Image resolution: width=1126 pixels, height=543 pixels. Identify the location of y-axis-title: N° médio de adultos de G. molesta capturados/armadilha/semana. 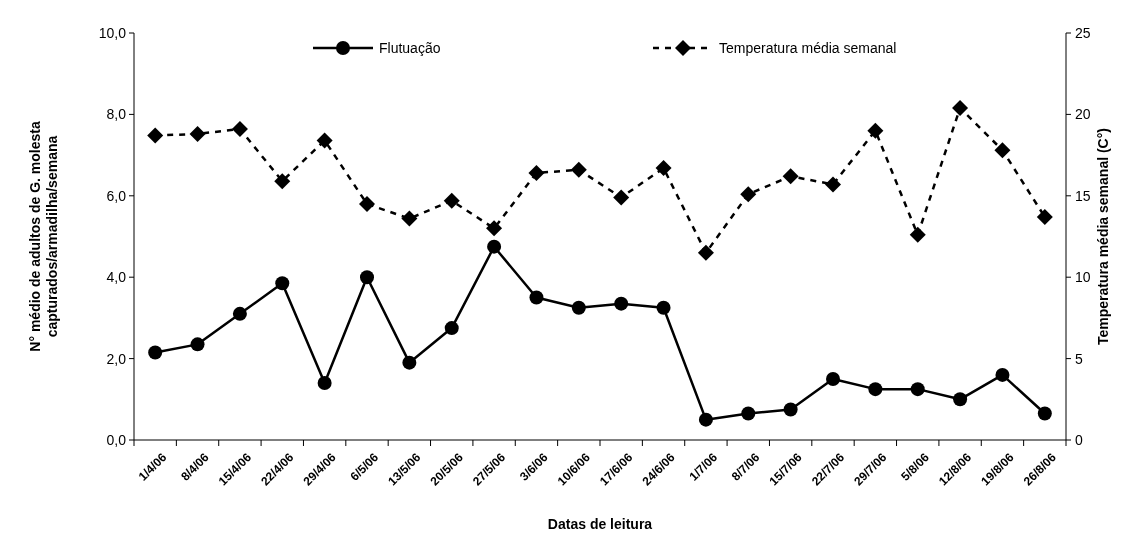
(43, 236).